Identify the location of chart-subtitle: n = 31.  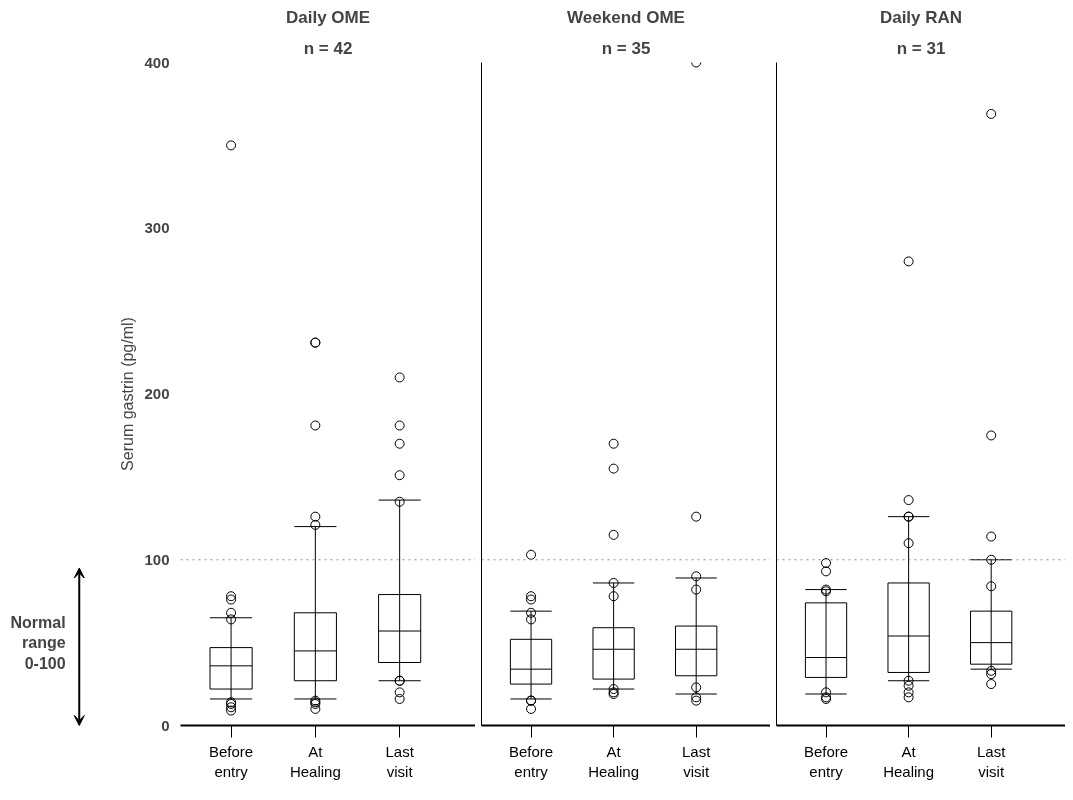
(921, 48).